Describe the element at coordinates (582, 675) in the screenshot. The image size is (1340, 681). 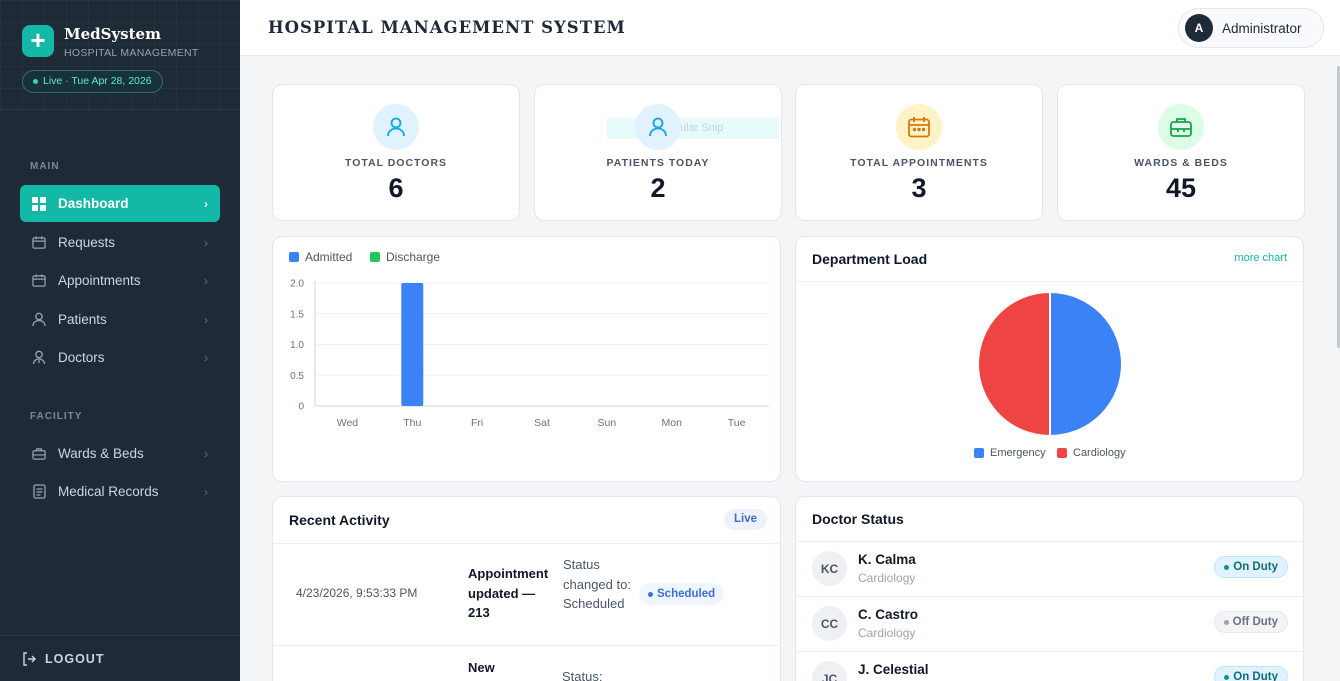
I see `activity-detail: Status:` at that location.